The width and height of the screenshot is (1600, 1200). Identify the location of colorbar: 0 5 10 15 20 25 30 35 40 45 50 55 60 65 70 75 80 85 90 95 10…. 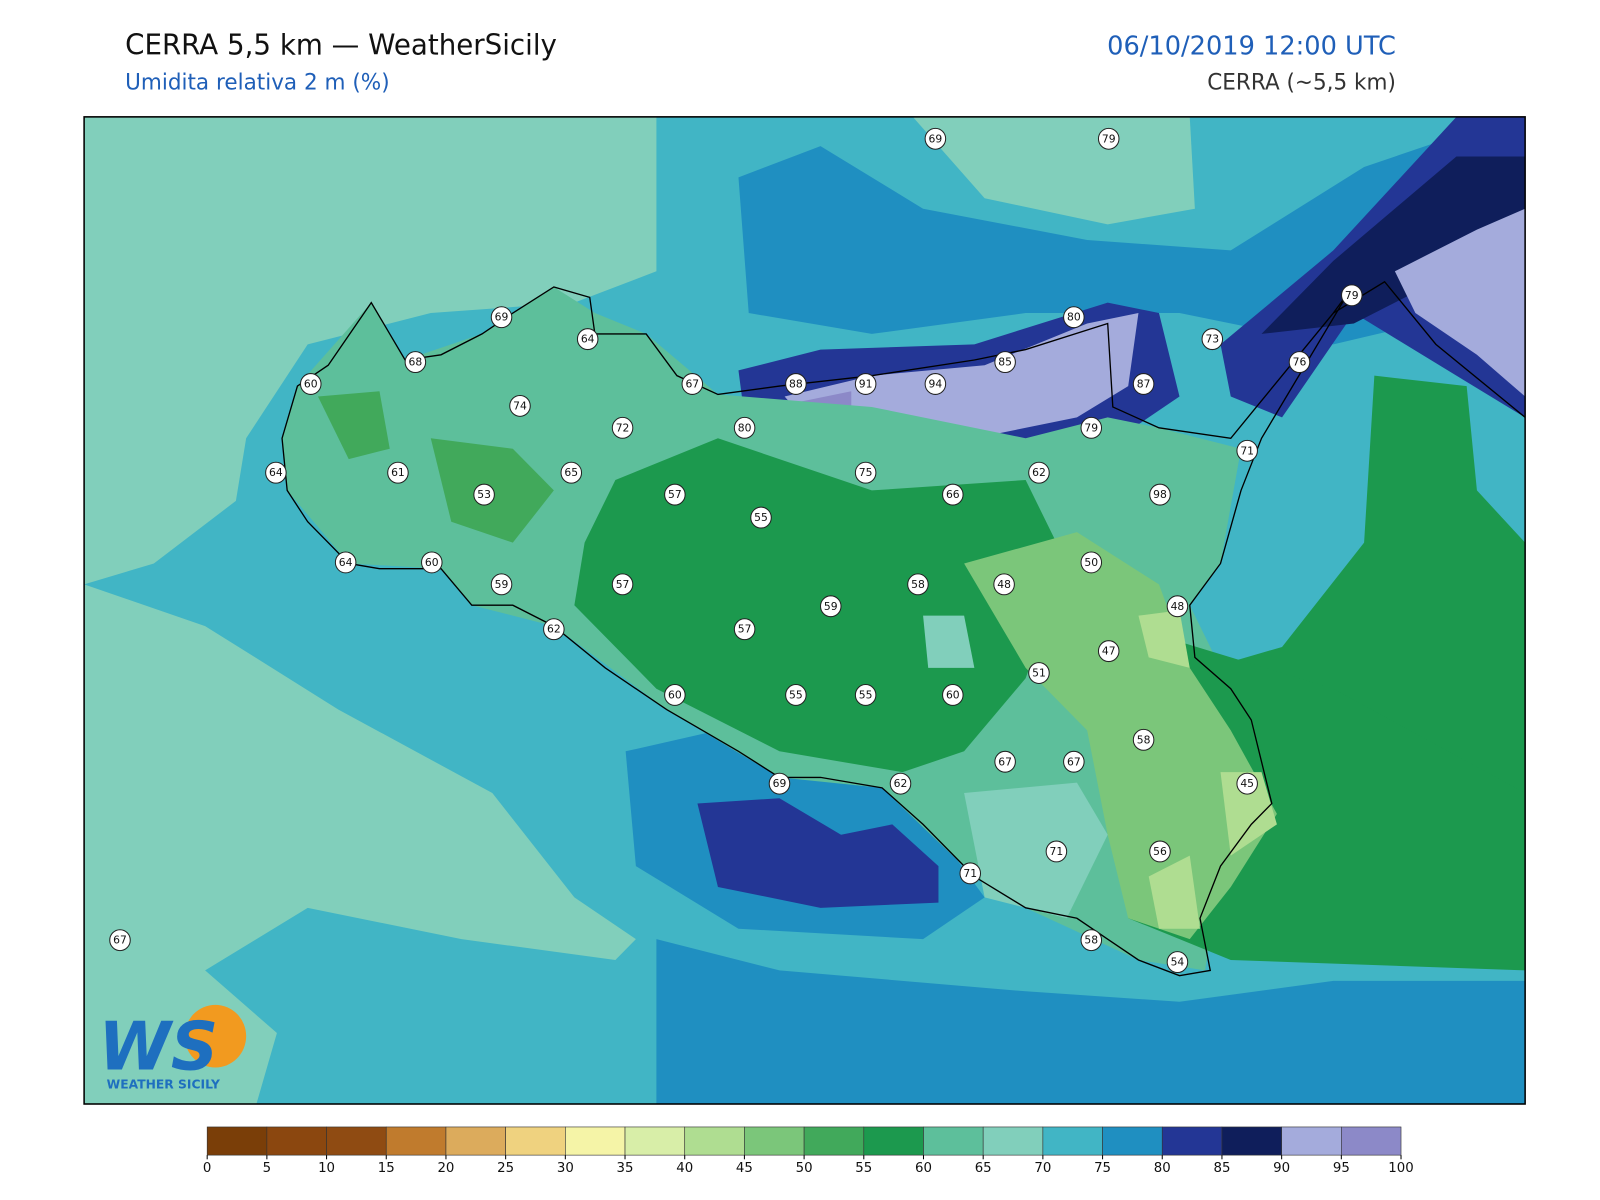
(808, 1151).